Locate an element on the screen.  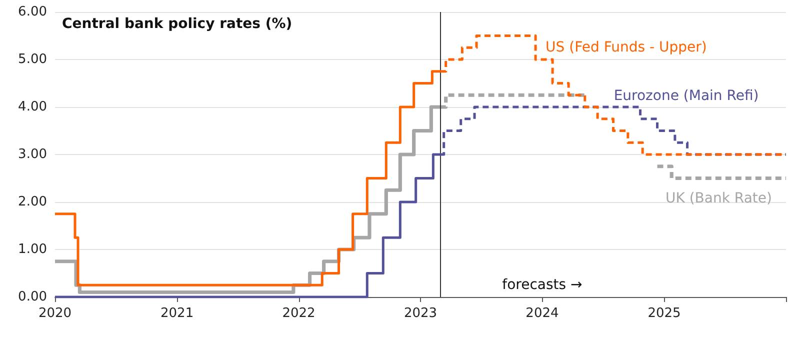
y-tick-label: 5.00 is located at coordinates (32, 59).